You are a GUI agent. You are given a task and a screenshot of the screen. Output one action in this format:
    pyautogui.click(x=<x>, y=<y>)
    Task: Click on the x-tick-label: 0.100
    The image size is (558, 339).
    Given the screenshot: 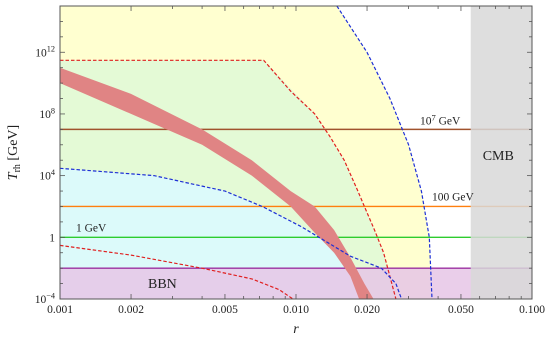 What is the action you would take?
    pyautogui.click(x=532, y=310)
    